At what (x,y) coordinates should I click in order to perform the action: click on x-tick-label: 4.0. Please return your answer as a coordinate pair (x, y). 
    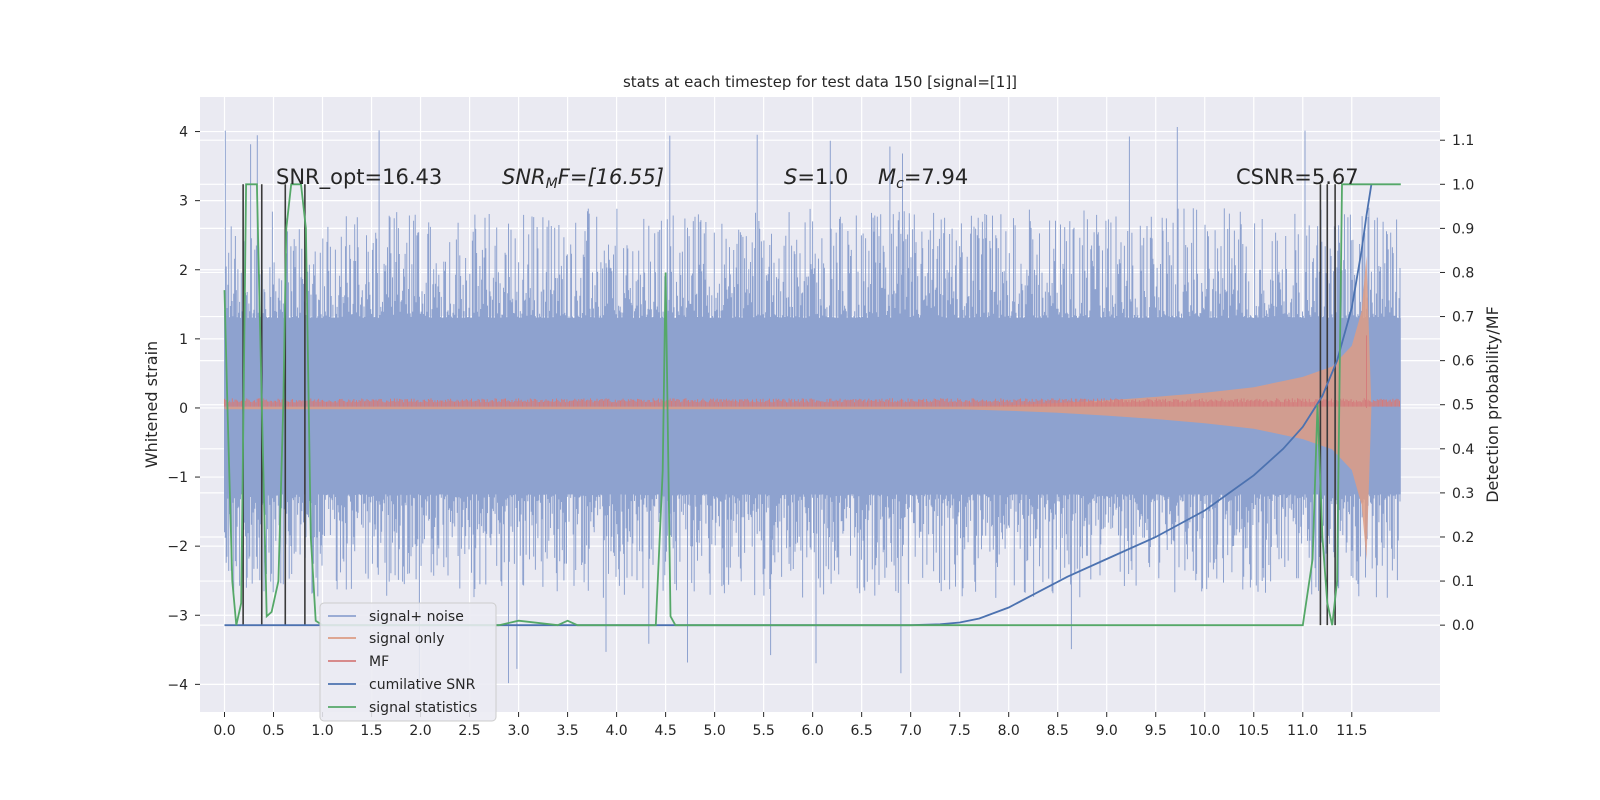
    Looking at the image, I should click on (616, 731).